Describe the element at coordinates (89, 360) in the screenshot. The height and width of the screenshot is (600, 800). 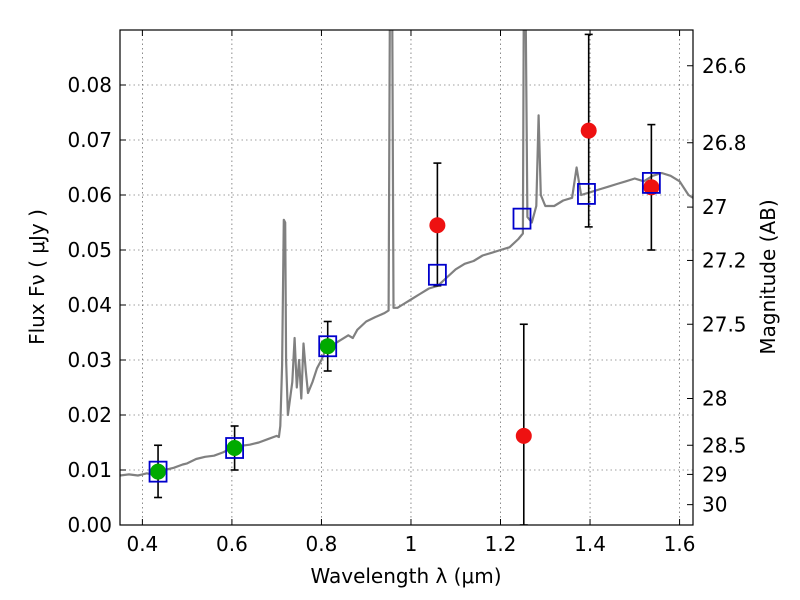
I see `y-tick-label: 0.03` at that location.